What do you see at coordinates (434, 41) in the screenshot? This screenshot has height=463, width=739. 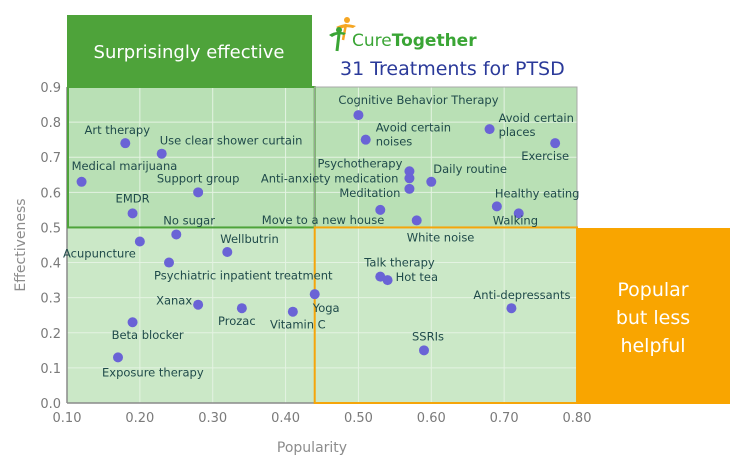 I see `brand-name-together: Together` at bounding box center [434, 41].